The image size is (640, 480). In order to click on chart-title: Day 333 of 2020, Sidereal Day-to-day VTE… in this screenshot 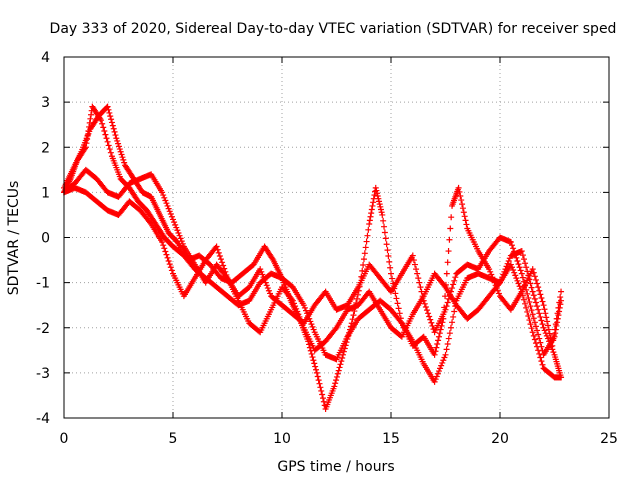, I will do `click(333, 29)`.